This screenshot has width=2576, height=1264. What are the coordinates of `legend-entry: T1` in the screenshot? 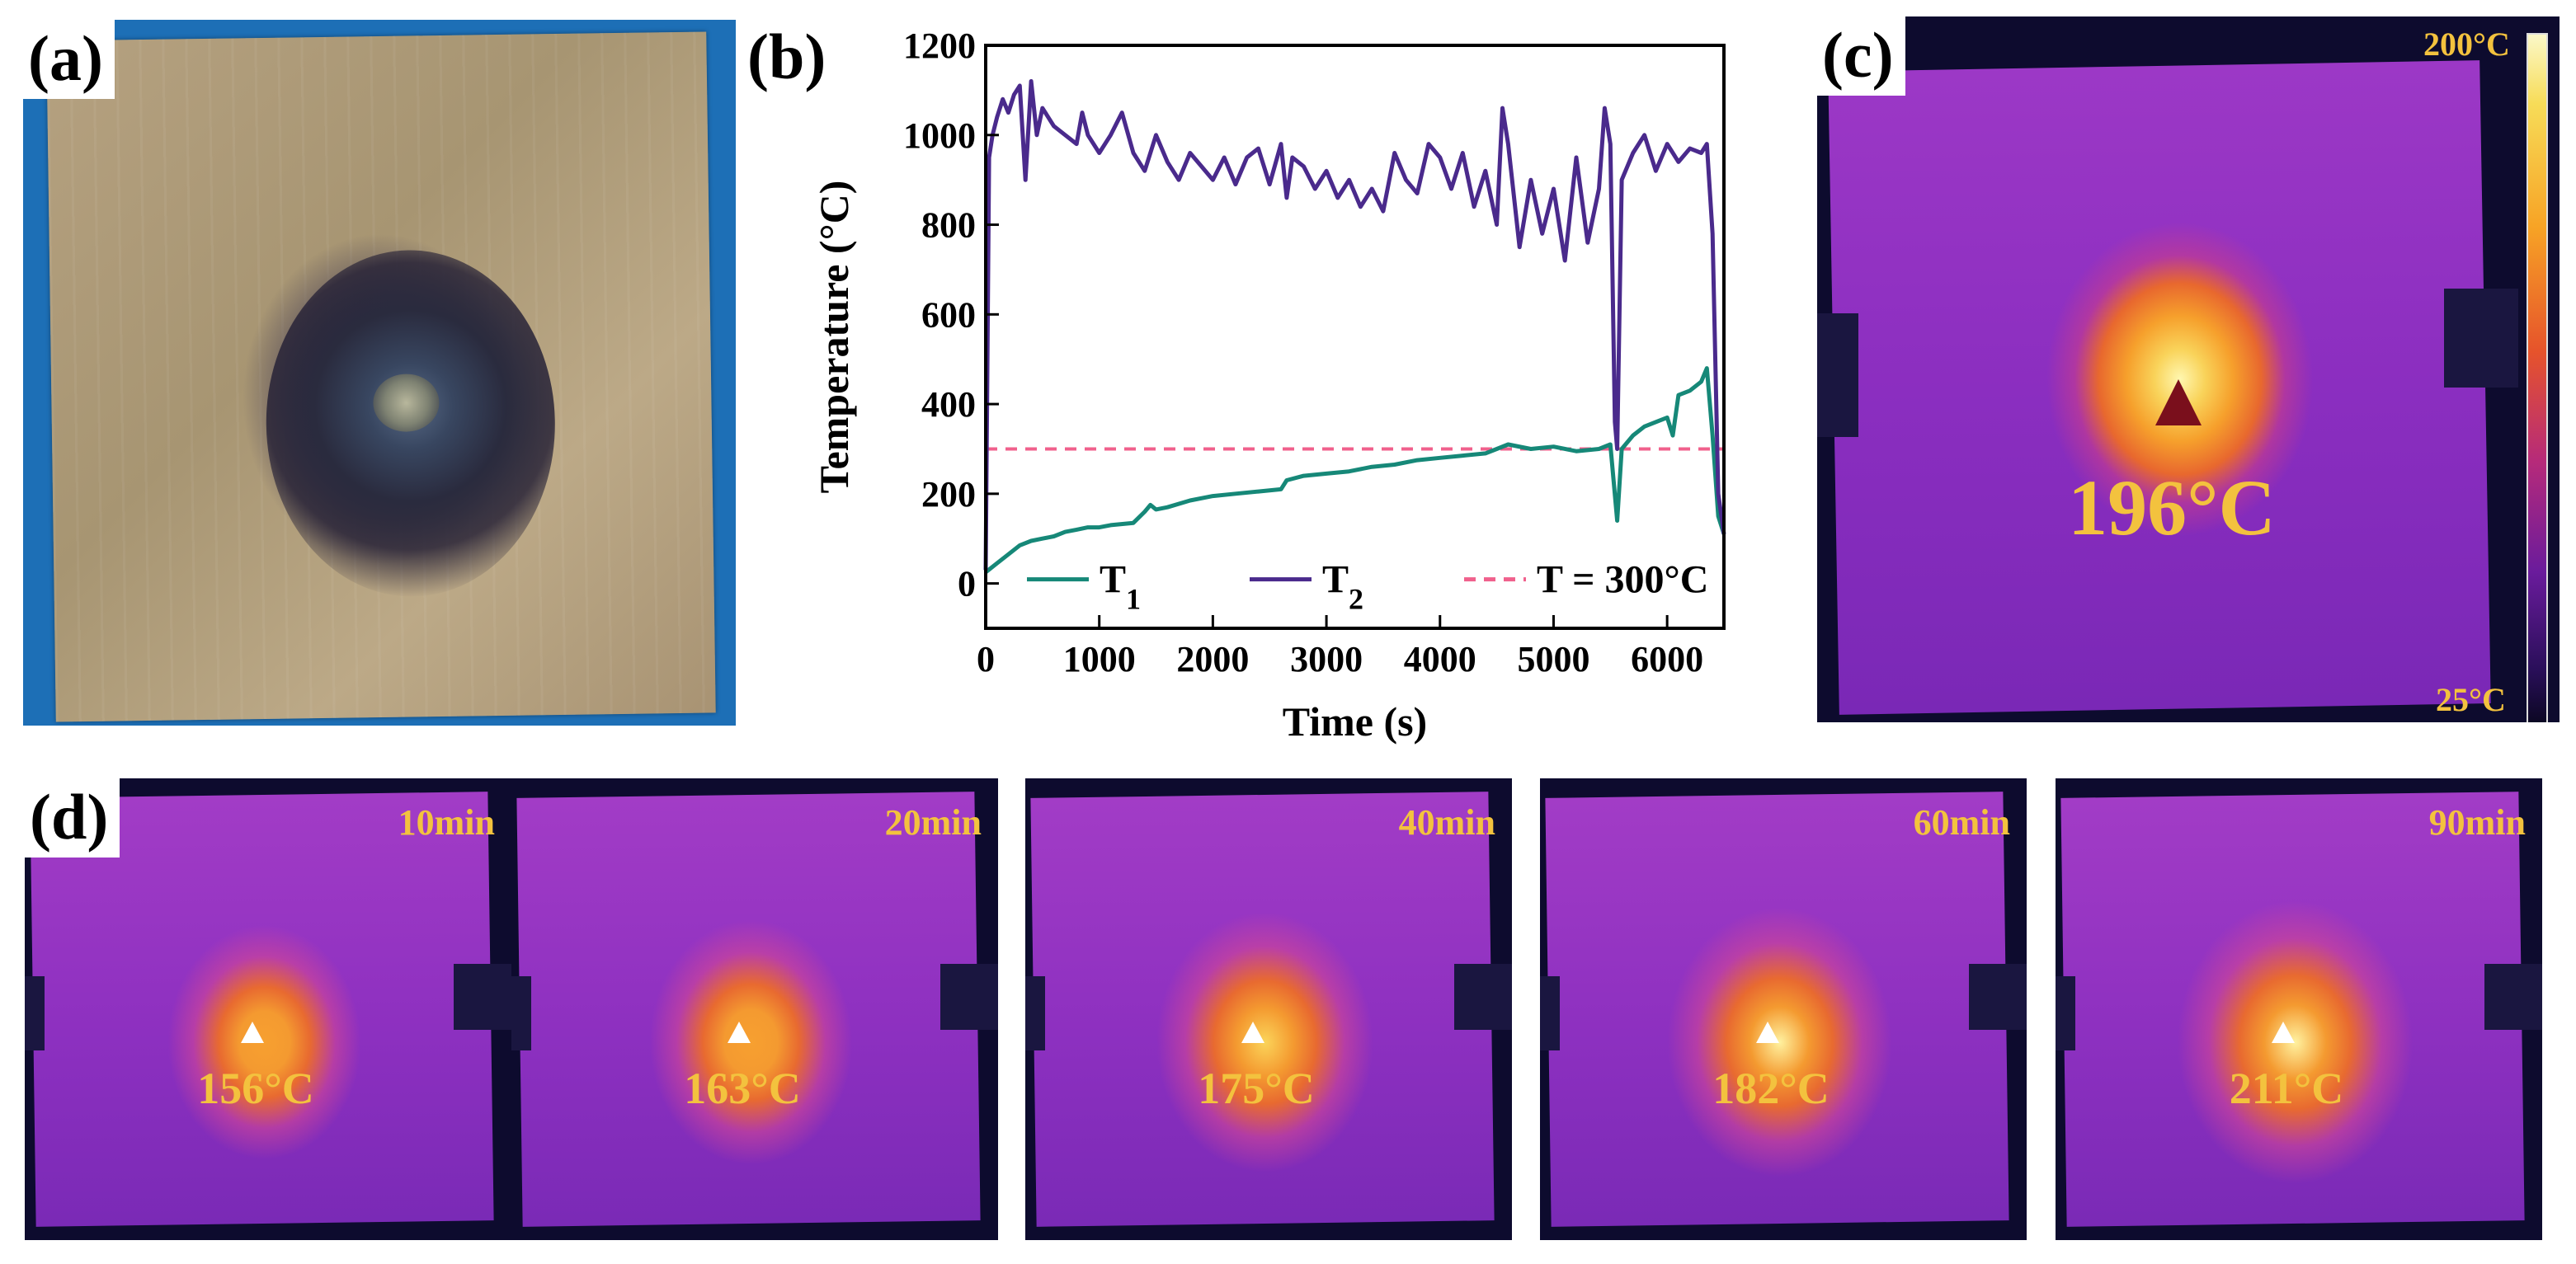 It's located at (1120, 587).